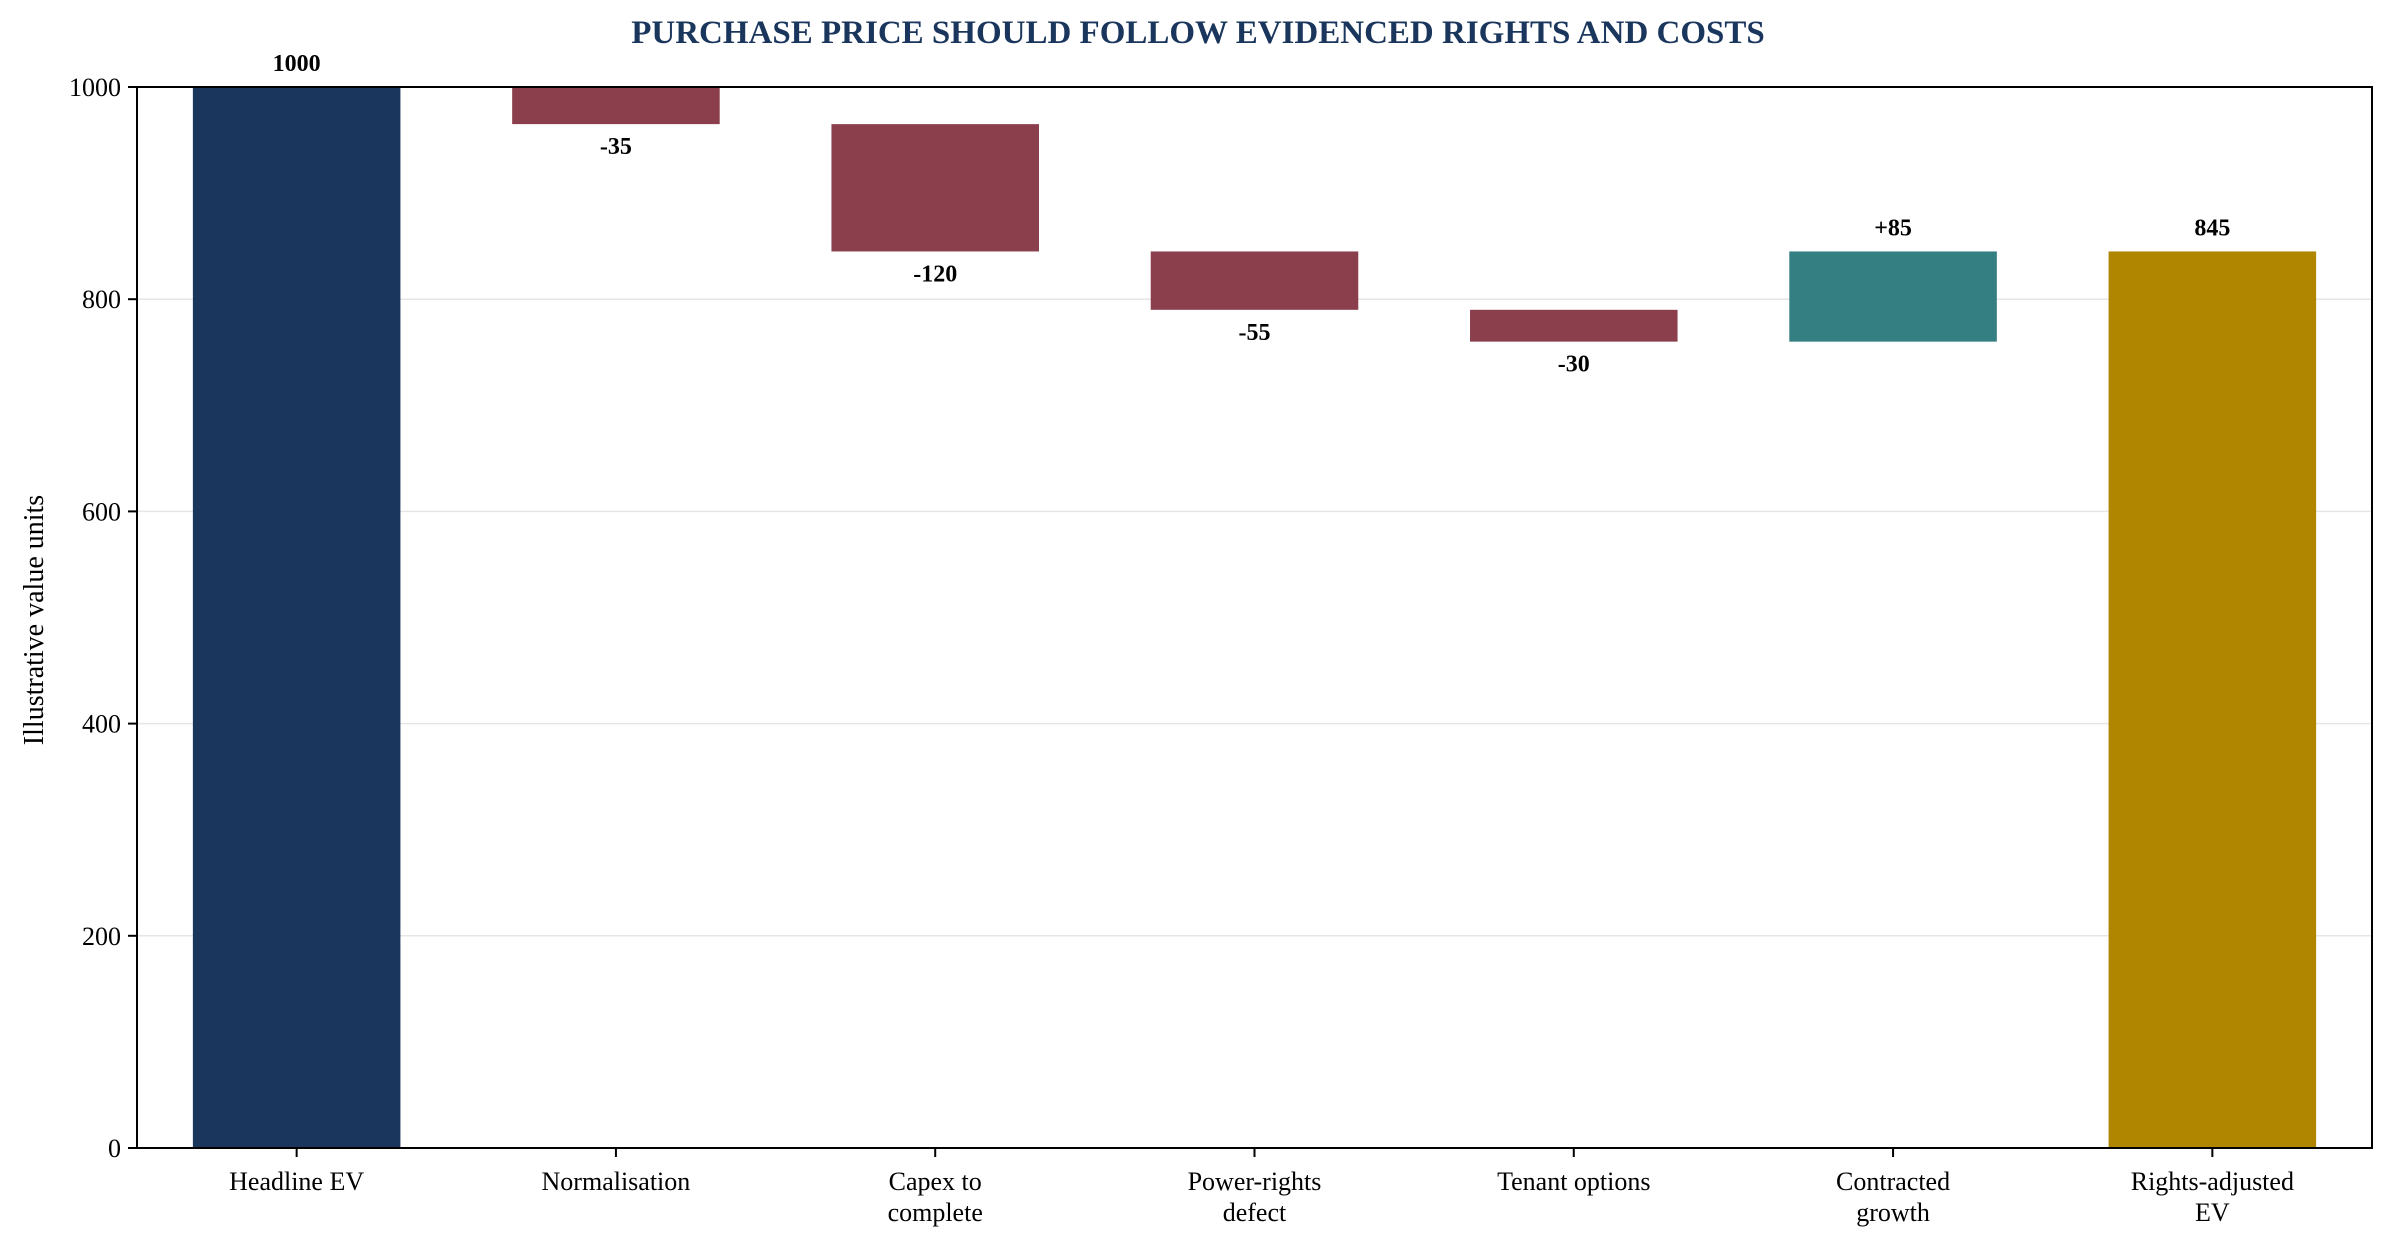 Image resolution: width=2392 pixels, height=1253 pixels. I want to click on x-tick-label-6: Contracted growth, so click(1893, 1197).